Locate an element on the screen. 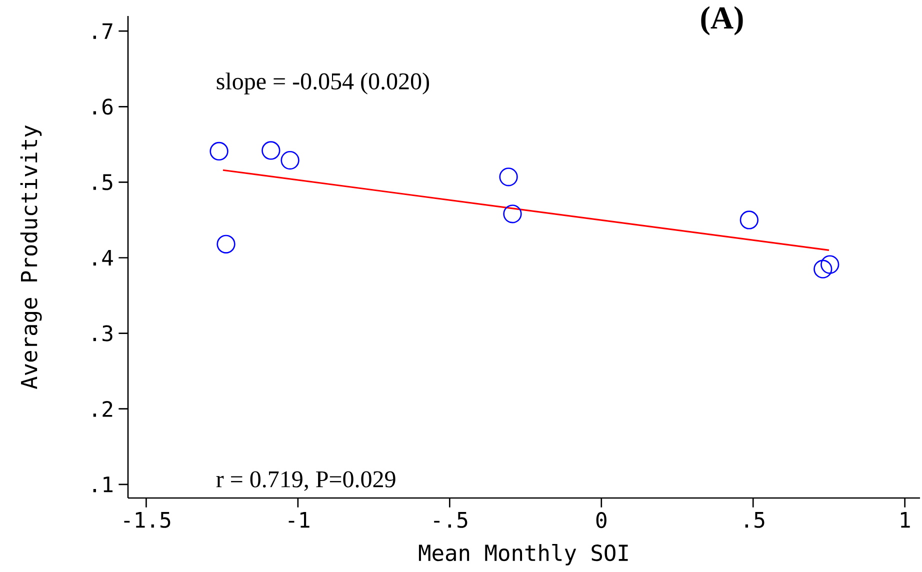 Image resolution: width=922 pixels, height=572 pixels. y-tick-label: .5 is located at coordinates (102, 182).